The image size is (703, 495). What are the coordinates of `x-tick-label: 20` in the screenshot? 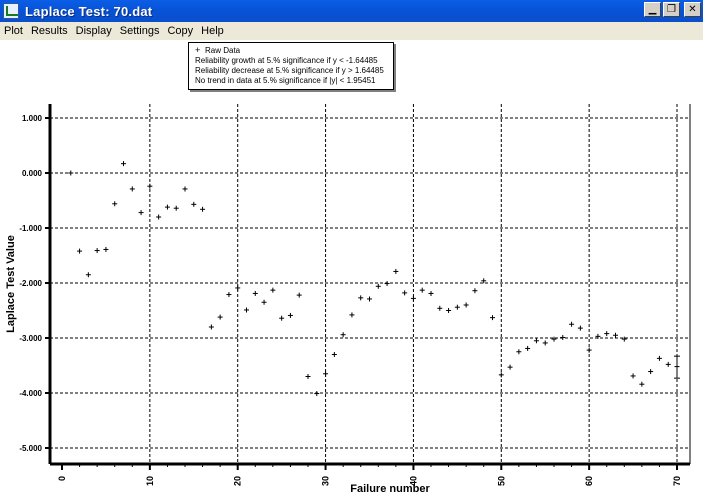 It's located at (238, 481).